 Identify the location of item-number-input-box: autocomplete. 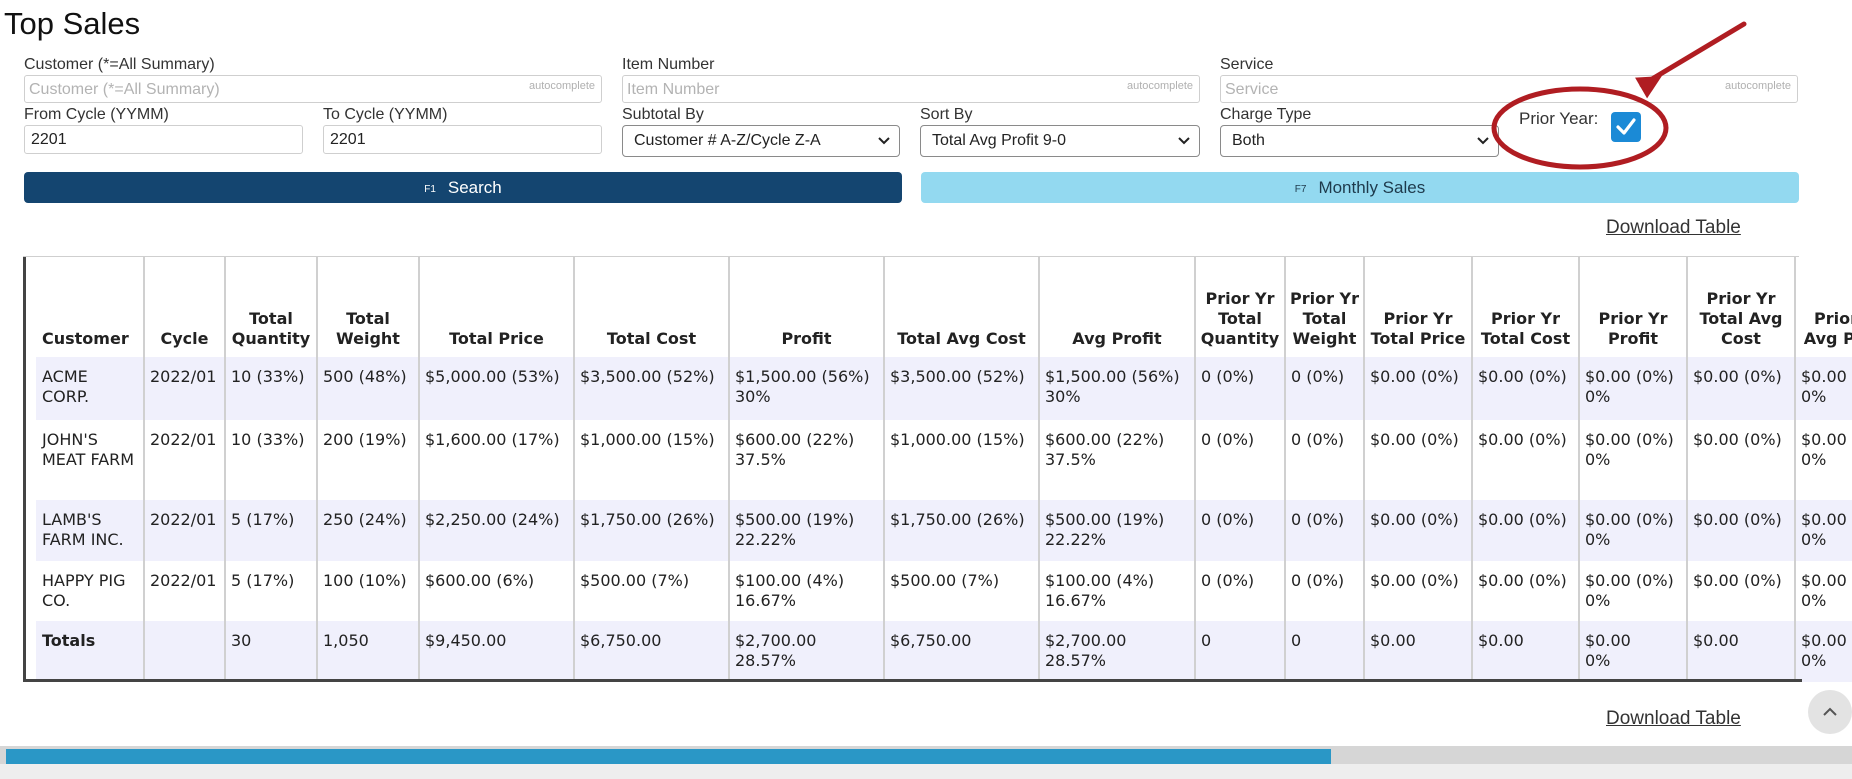
(911, 89).